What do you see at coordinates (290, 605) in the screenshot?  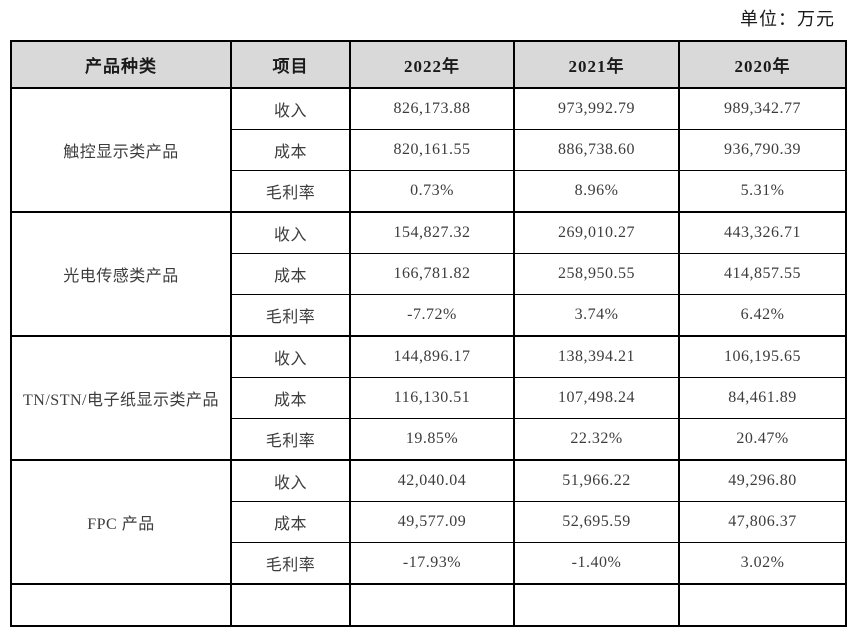 I see `item-cell` at bounding box center [290, 605].